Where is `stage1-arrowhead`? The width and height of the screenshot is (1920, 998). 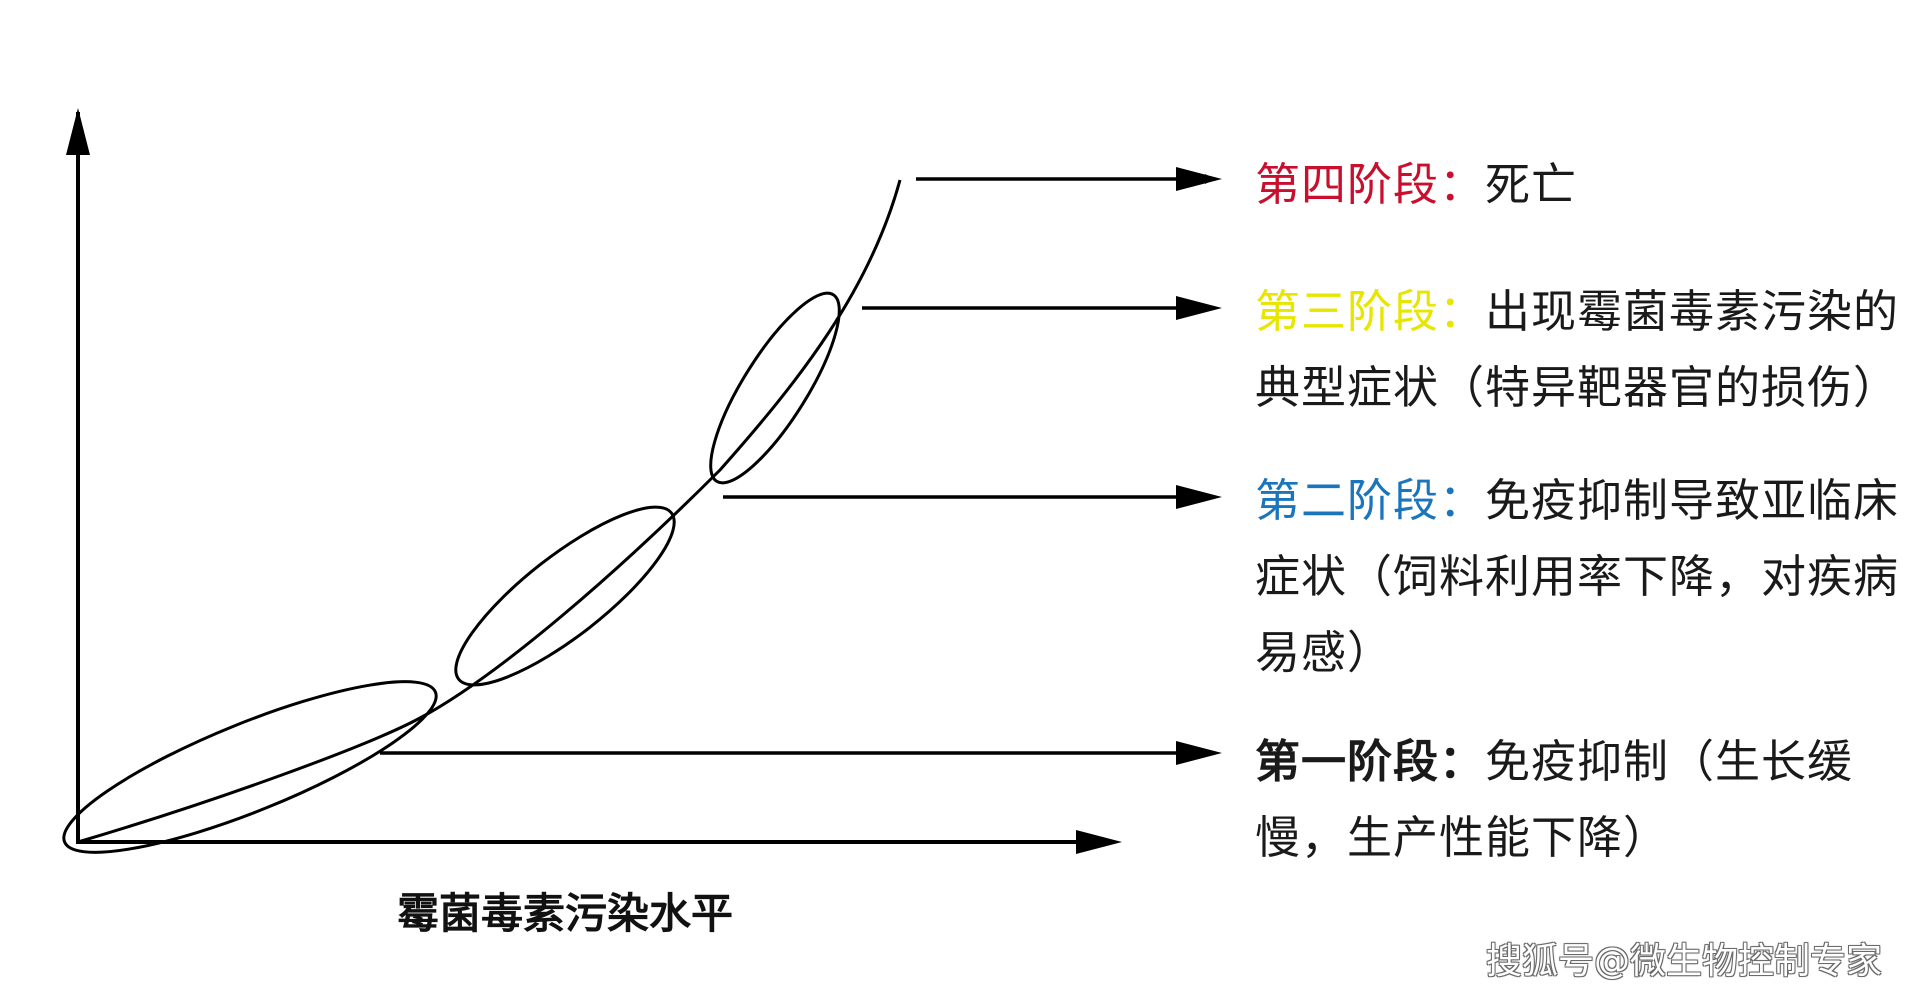 stage1-arrowhead is located at coordinates (1199, 753).